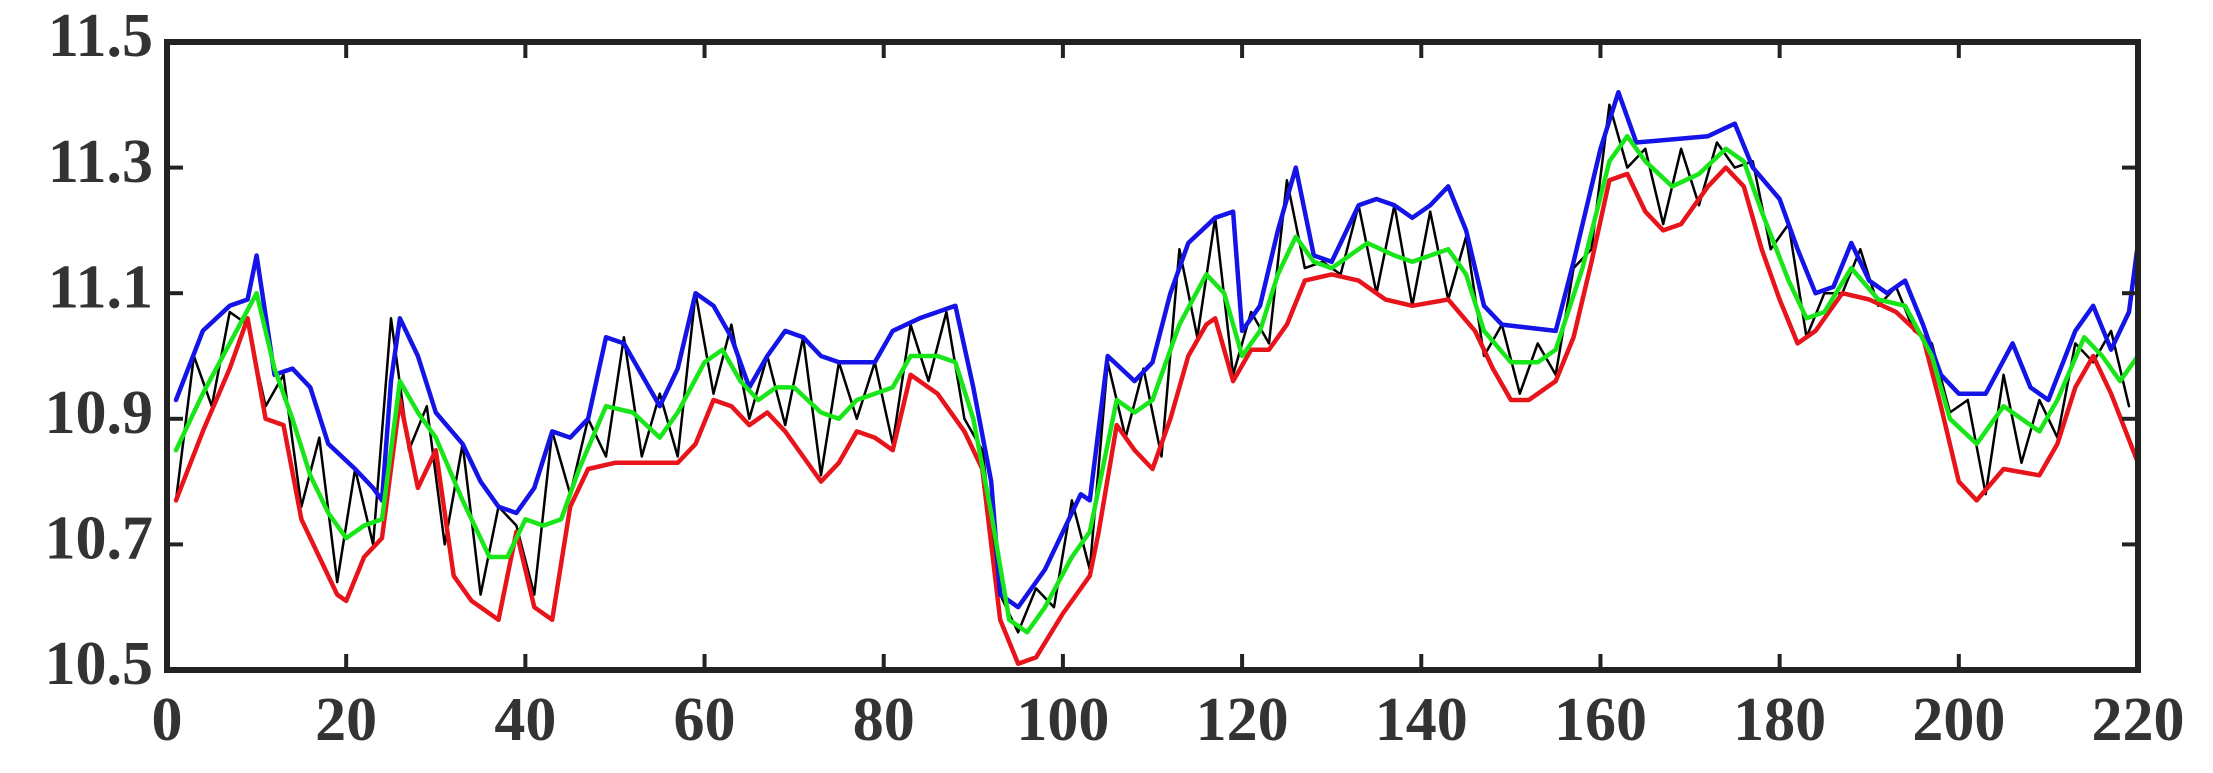  Describe the element at coordinates (1421, 720) in the screenshot. I see `x-tick-label: 140` at that location.